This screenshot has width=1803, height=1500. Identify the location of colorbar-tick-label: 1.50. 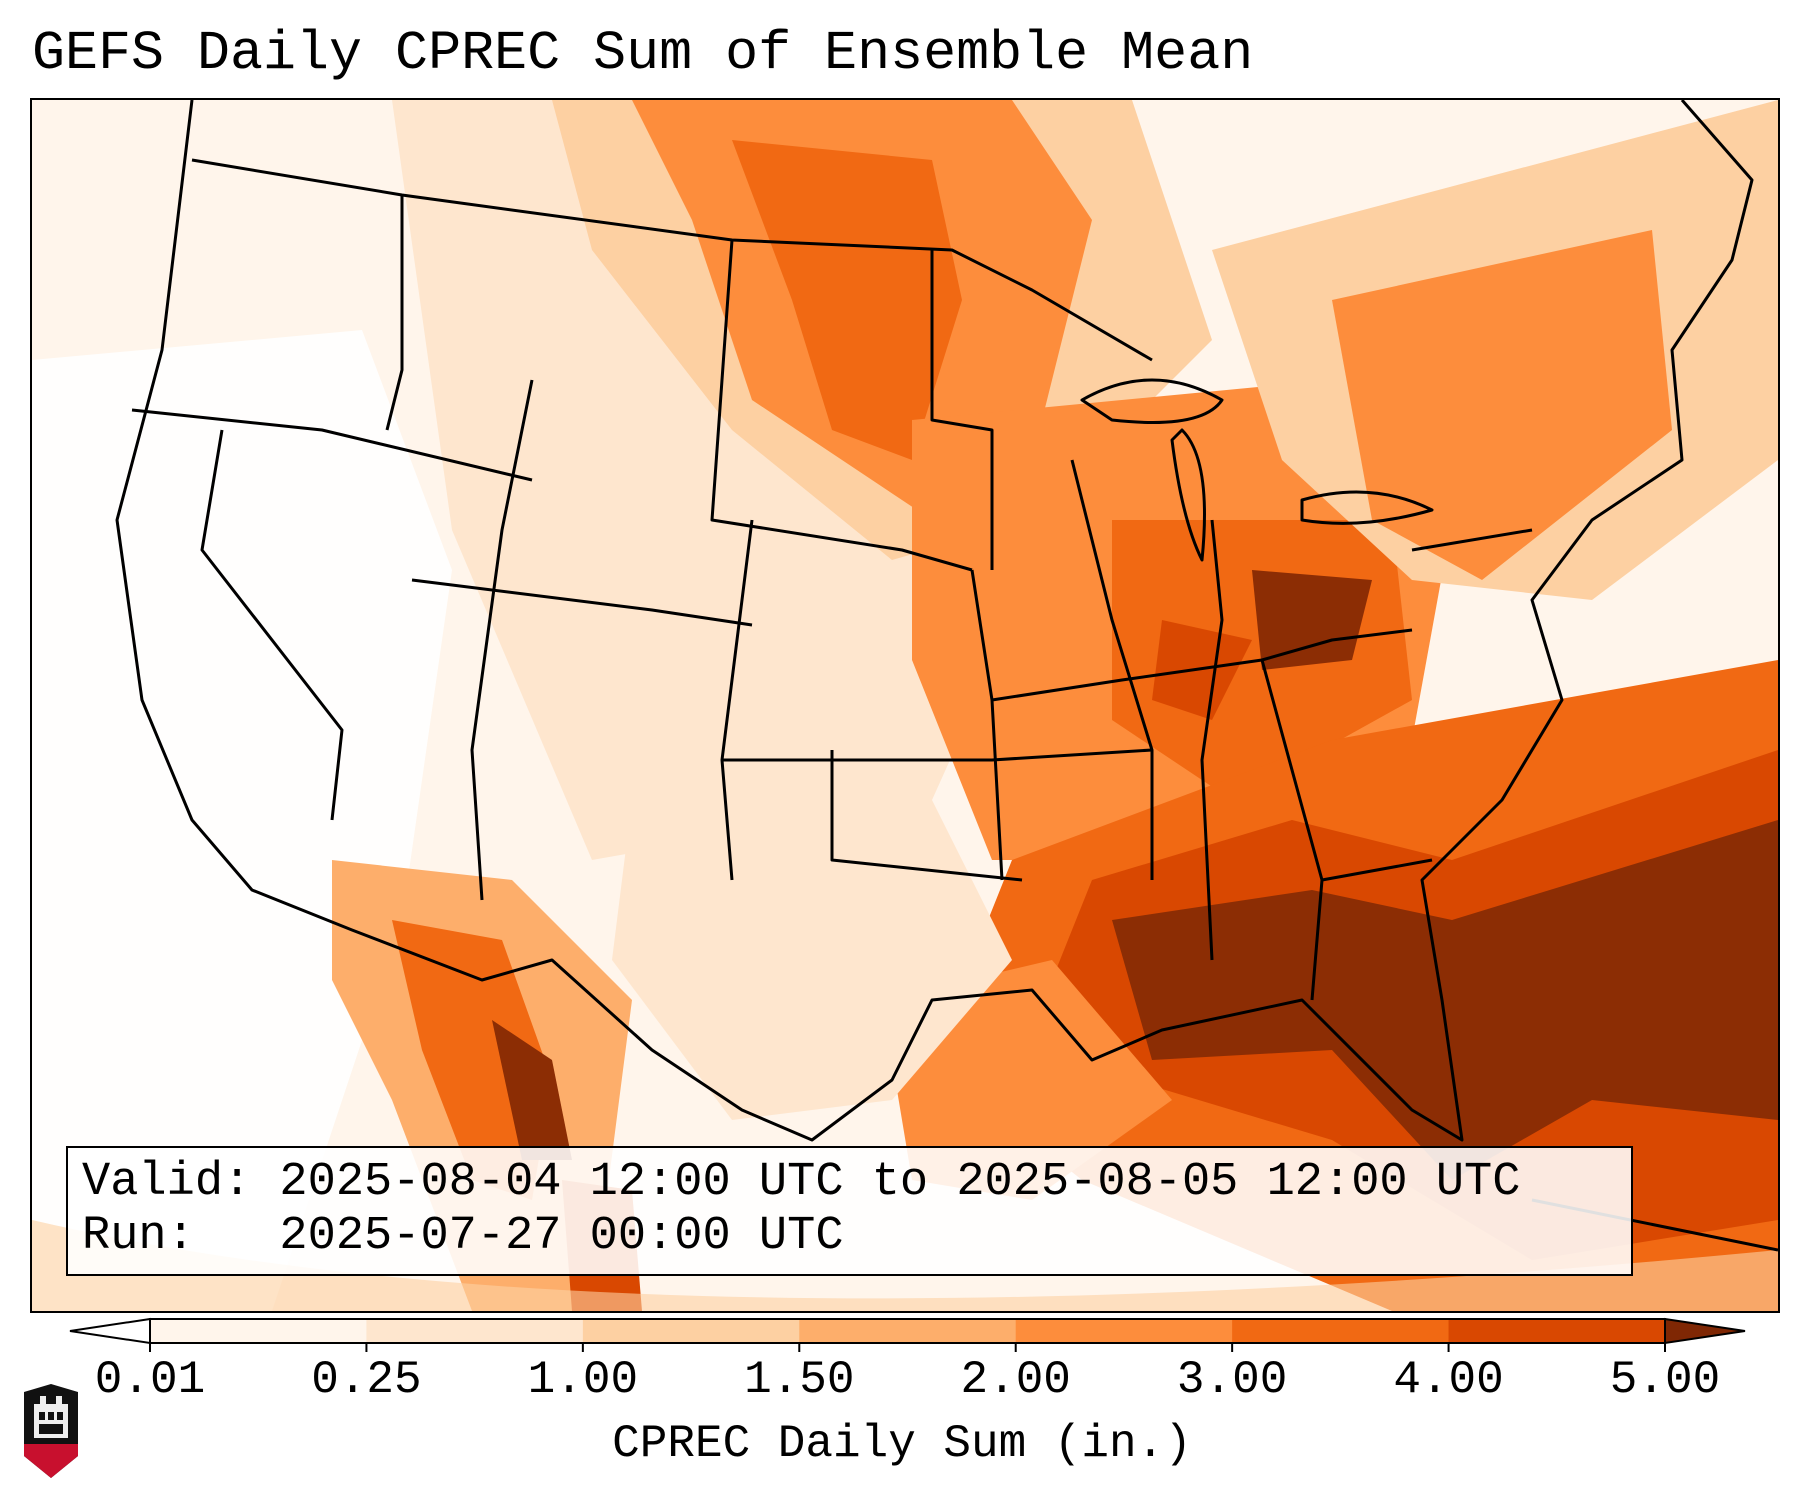
(799, 1380).